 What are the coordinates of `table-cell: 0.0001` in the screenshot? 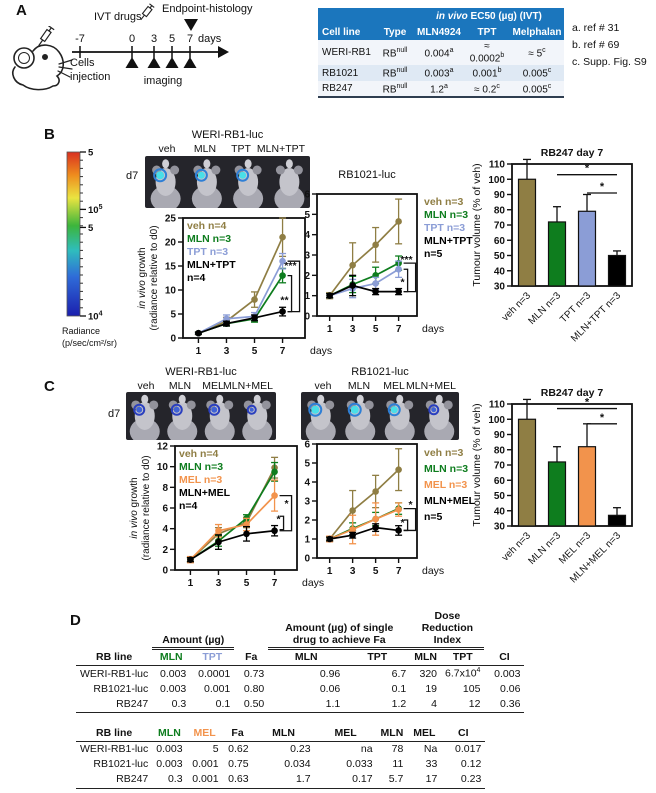 It's located at (214, 673).